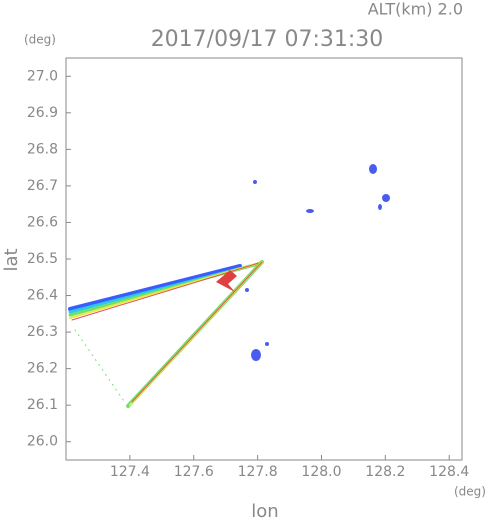 This screenshot has width=491, height=521. I want to click on y-unit: (deg), so click(40, 40).